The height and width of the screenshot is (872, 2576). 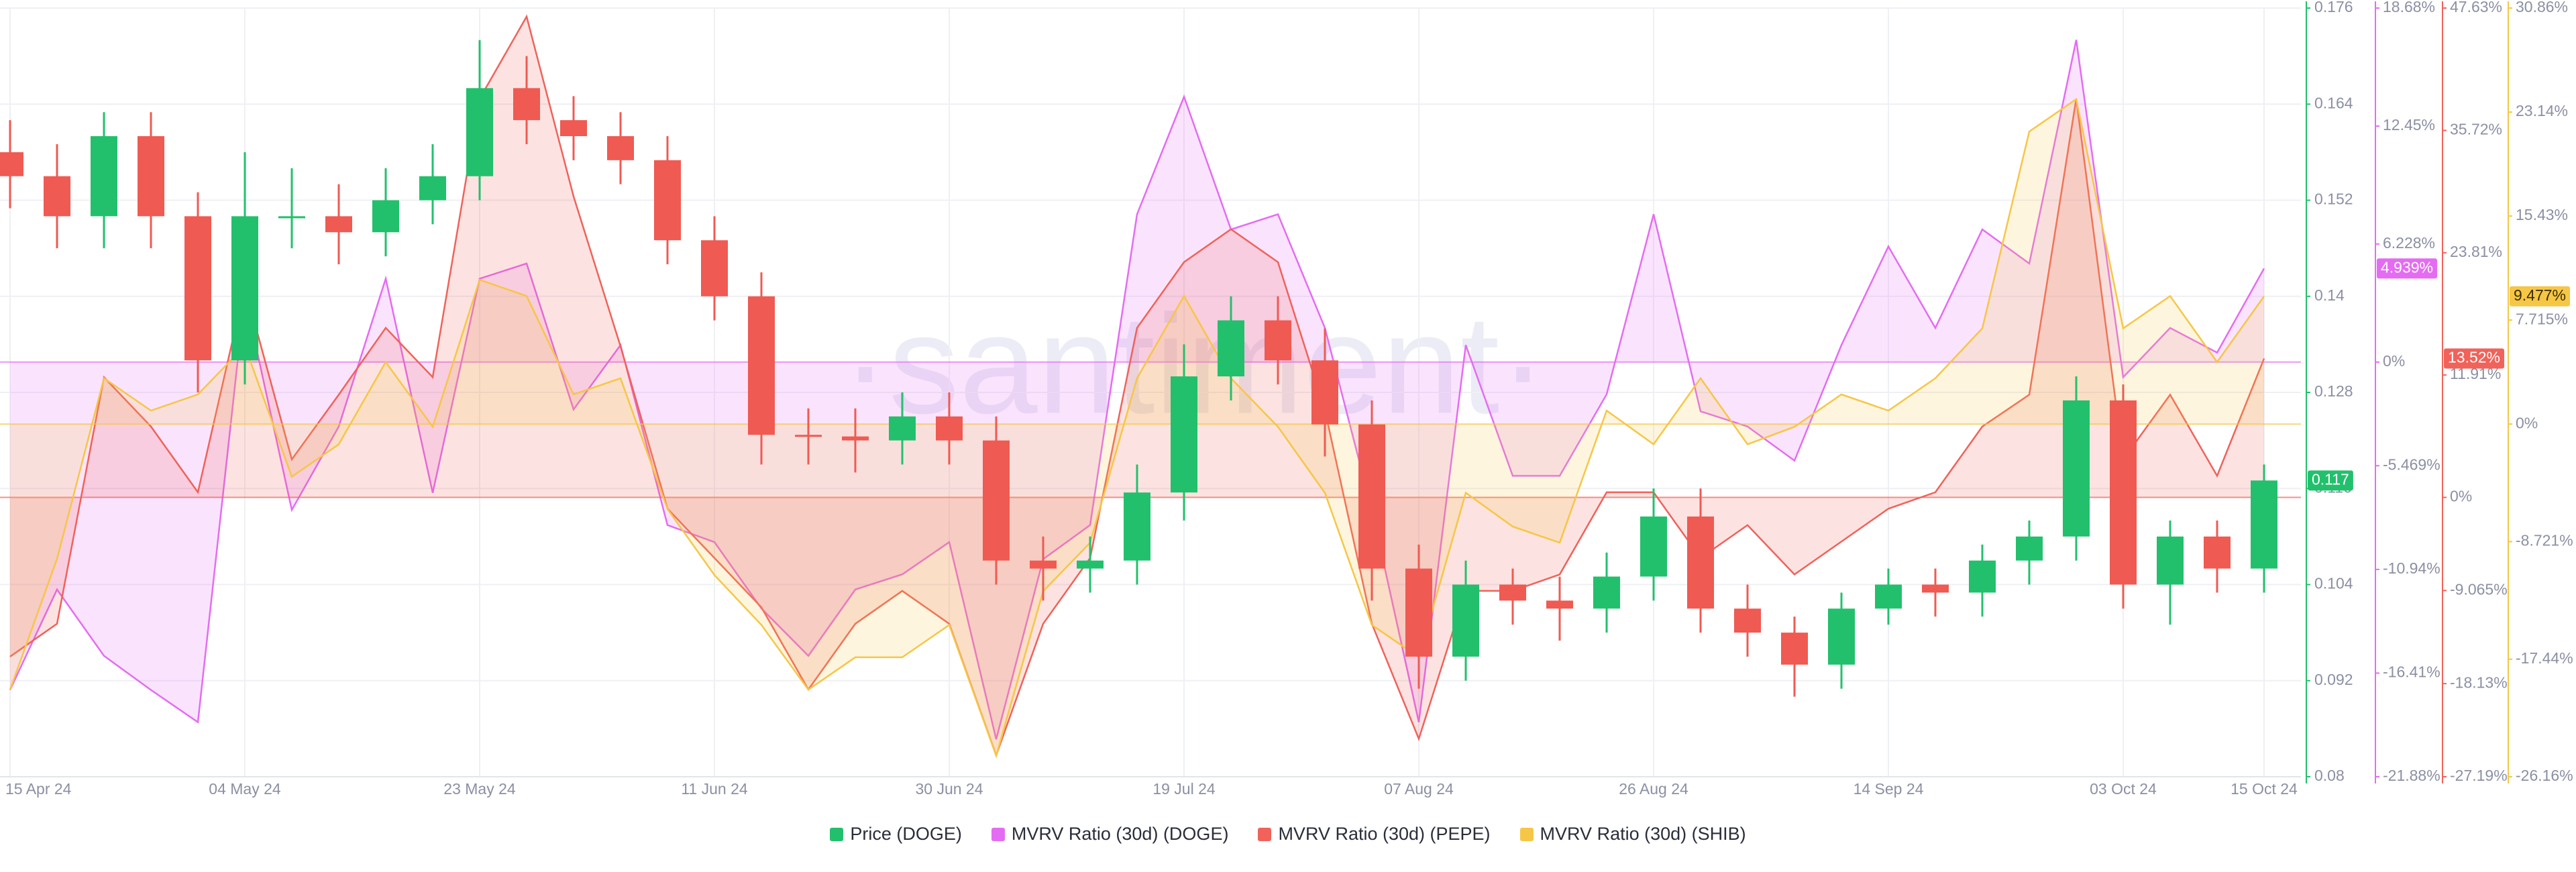 I want to click on legend-label: MVRV Ratio (30d) (PEPE), so click(x=1384, y=834).